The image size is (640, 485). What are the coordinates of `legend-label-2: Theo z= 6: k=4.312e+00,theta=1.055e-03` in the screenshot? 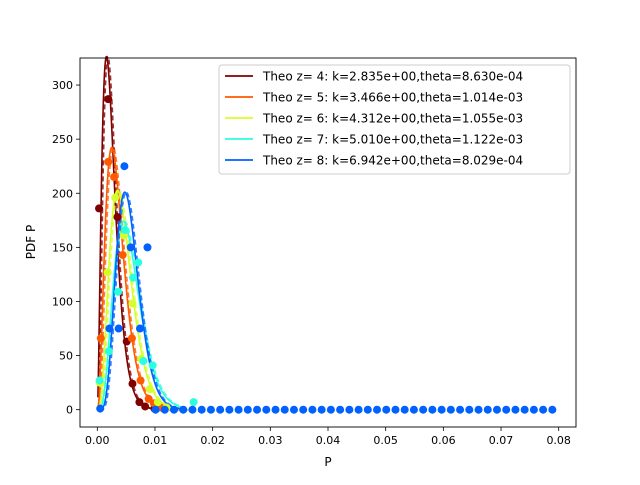 It's located at (392, 119).